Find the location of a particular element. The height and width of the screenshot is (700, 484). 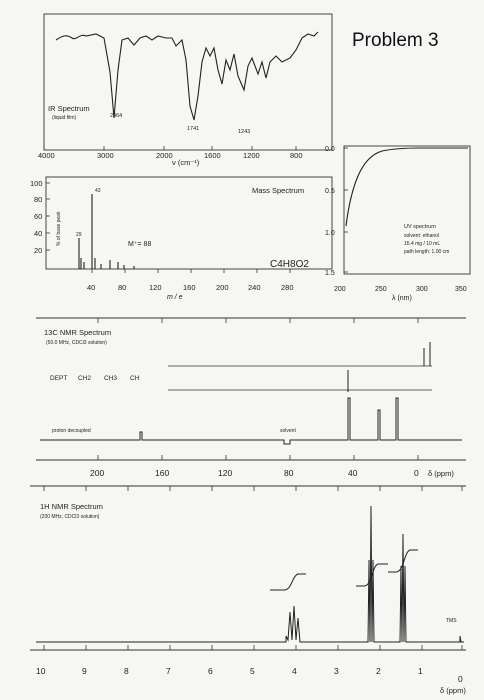

uv-ytick-1.0: 1.0 is located at coordinates (330, 233).